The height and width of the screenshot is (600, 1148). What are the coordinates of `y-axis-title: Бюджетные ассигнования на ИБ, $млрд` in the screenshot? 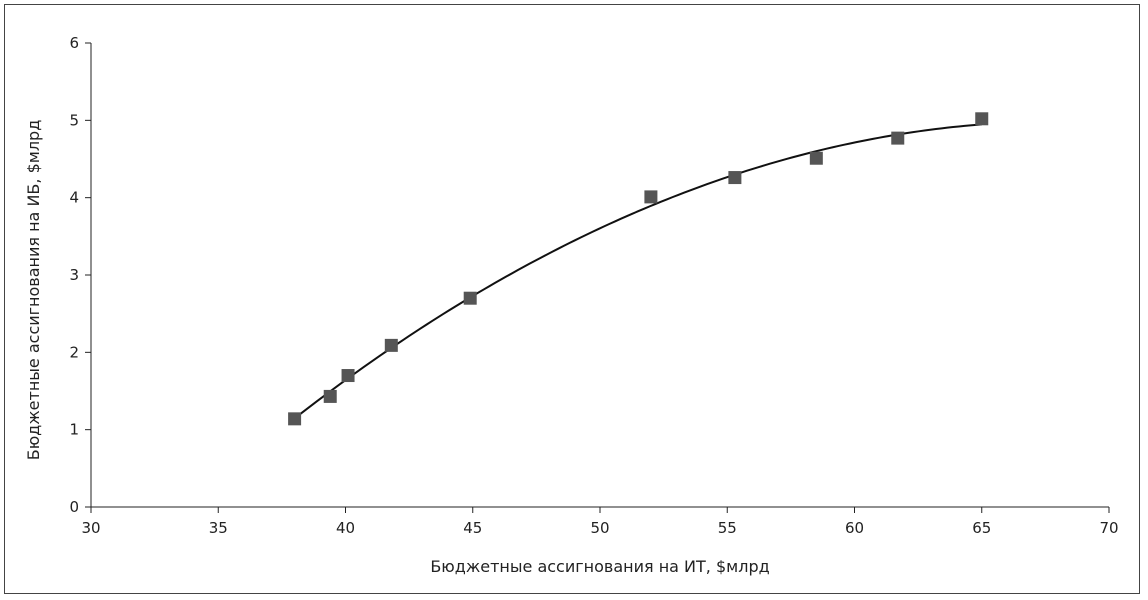 It's located at (33, 290).